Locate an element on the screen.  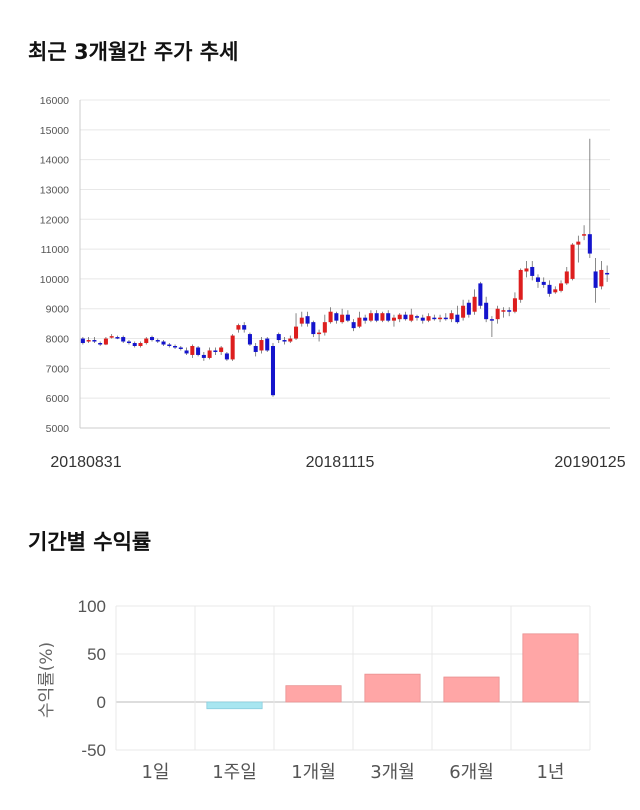
candle-x-tick: 20180831 is located at coordinates (85, 462).